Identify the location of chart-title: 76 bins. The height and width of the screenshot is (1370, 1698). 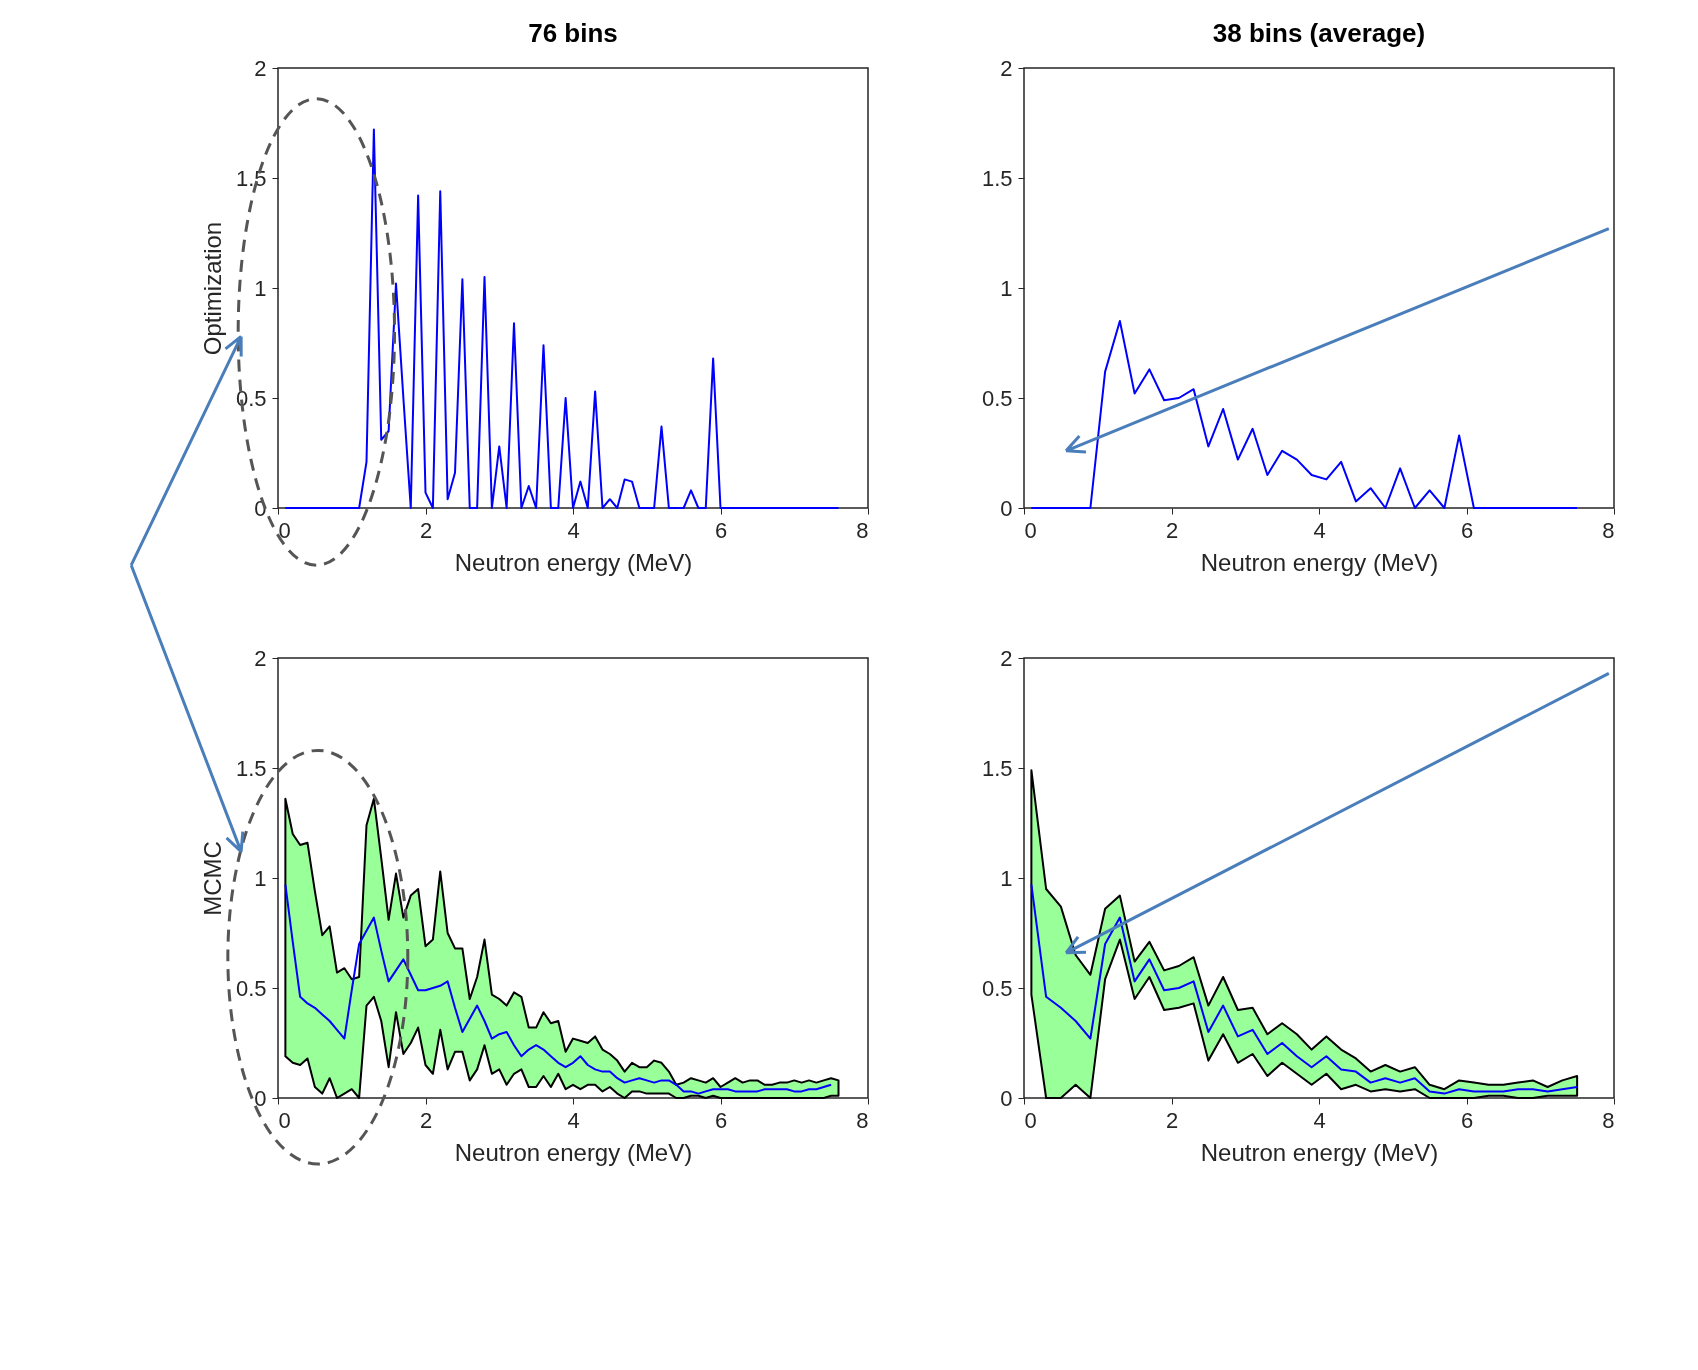
(573, 33).